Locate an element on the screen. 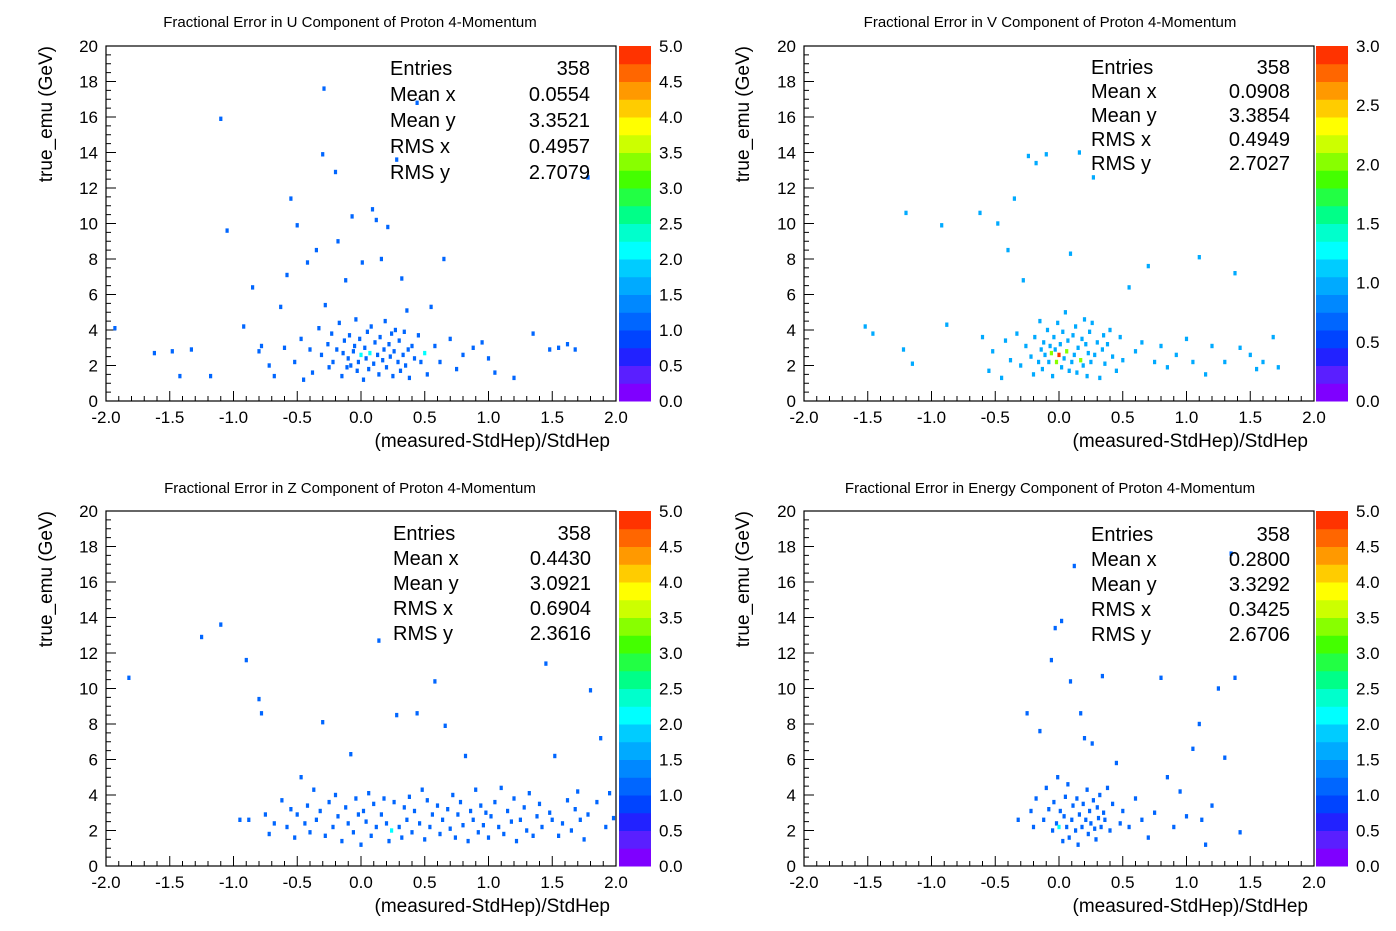 The height and width of the screenshot is (931, 1396). colorbar-label: 1.0 is located at coordinates (671, 330).